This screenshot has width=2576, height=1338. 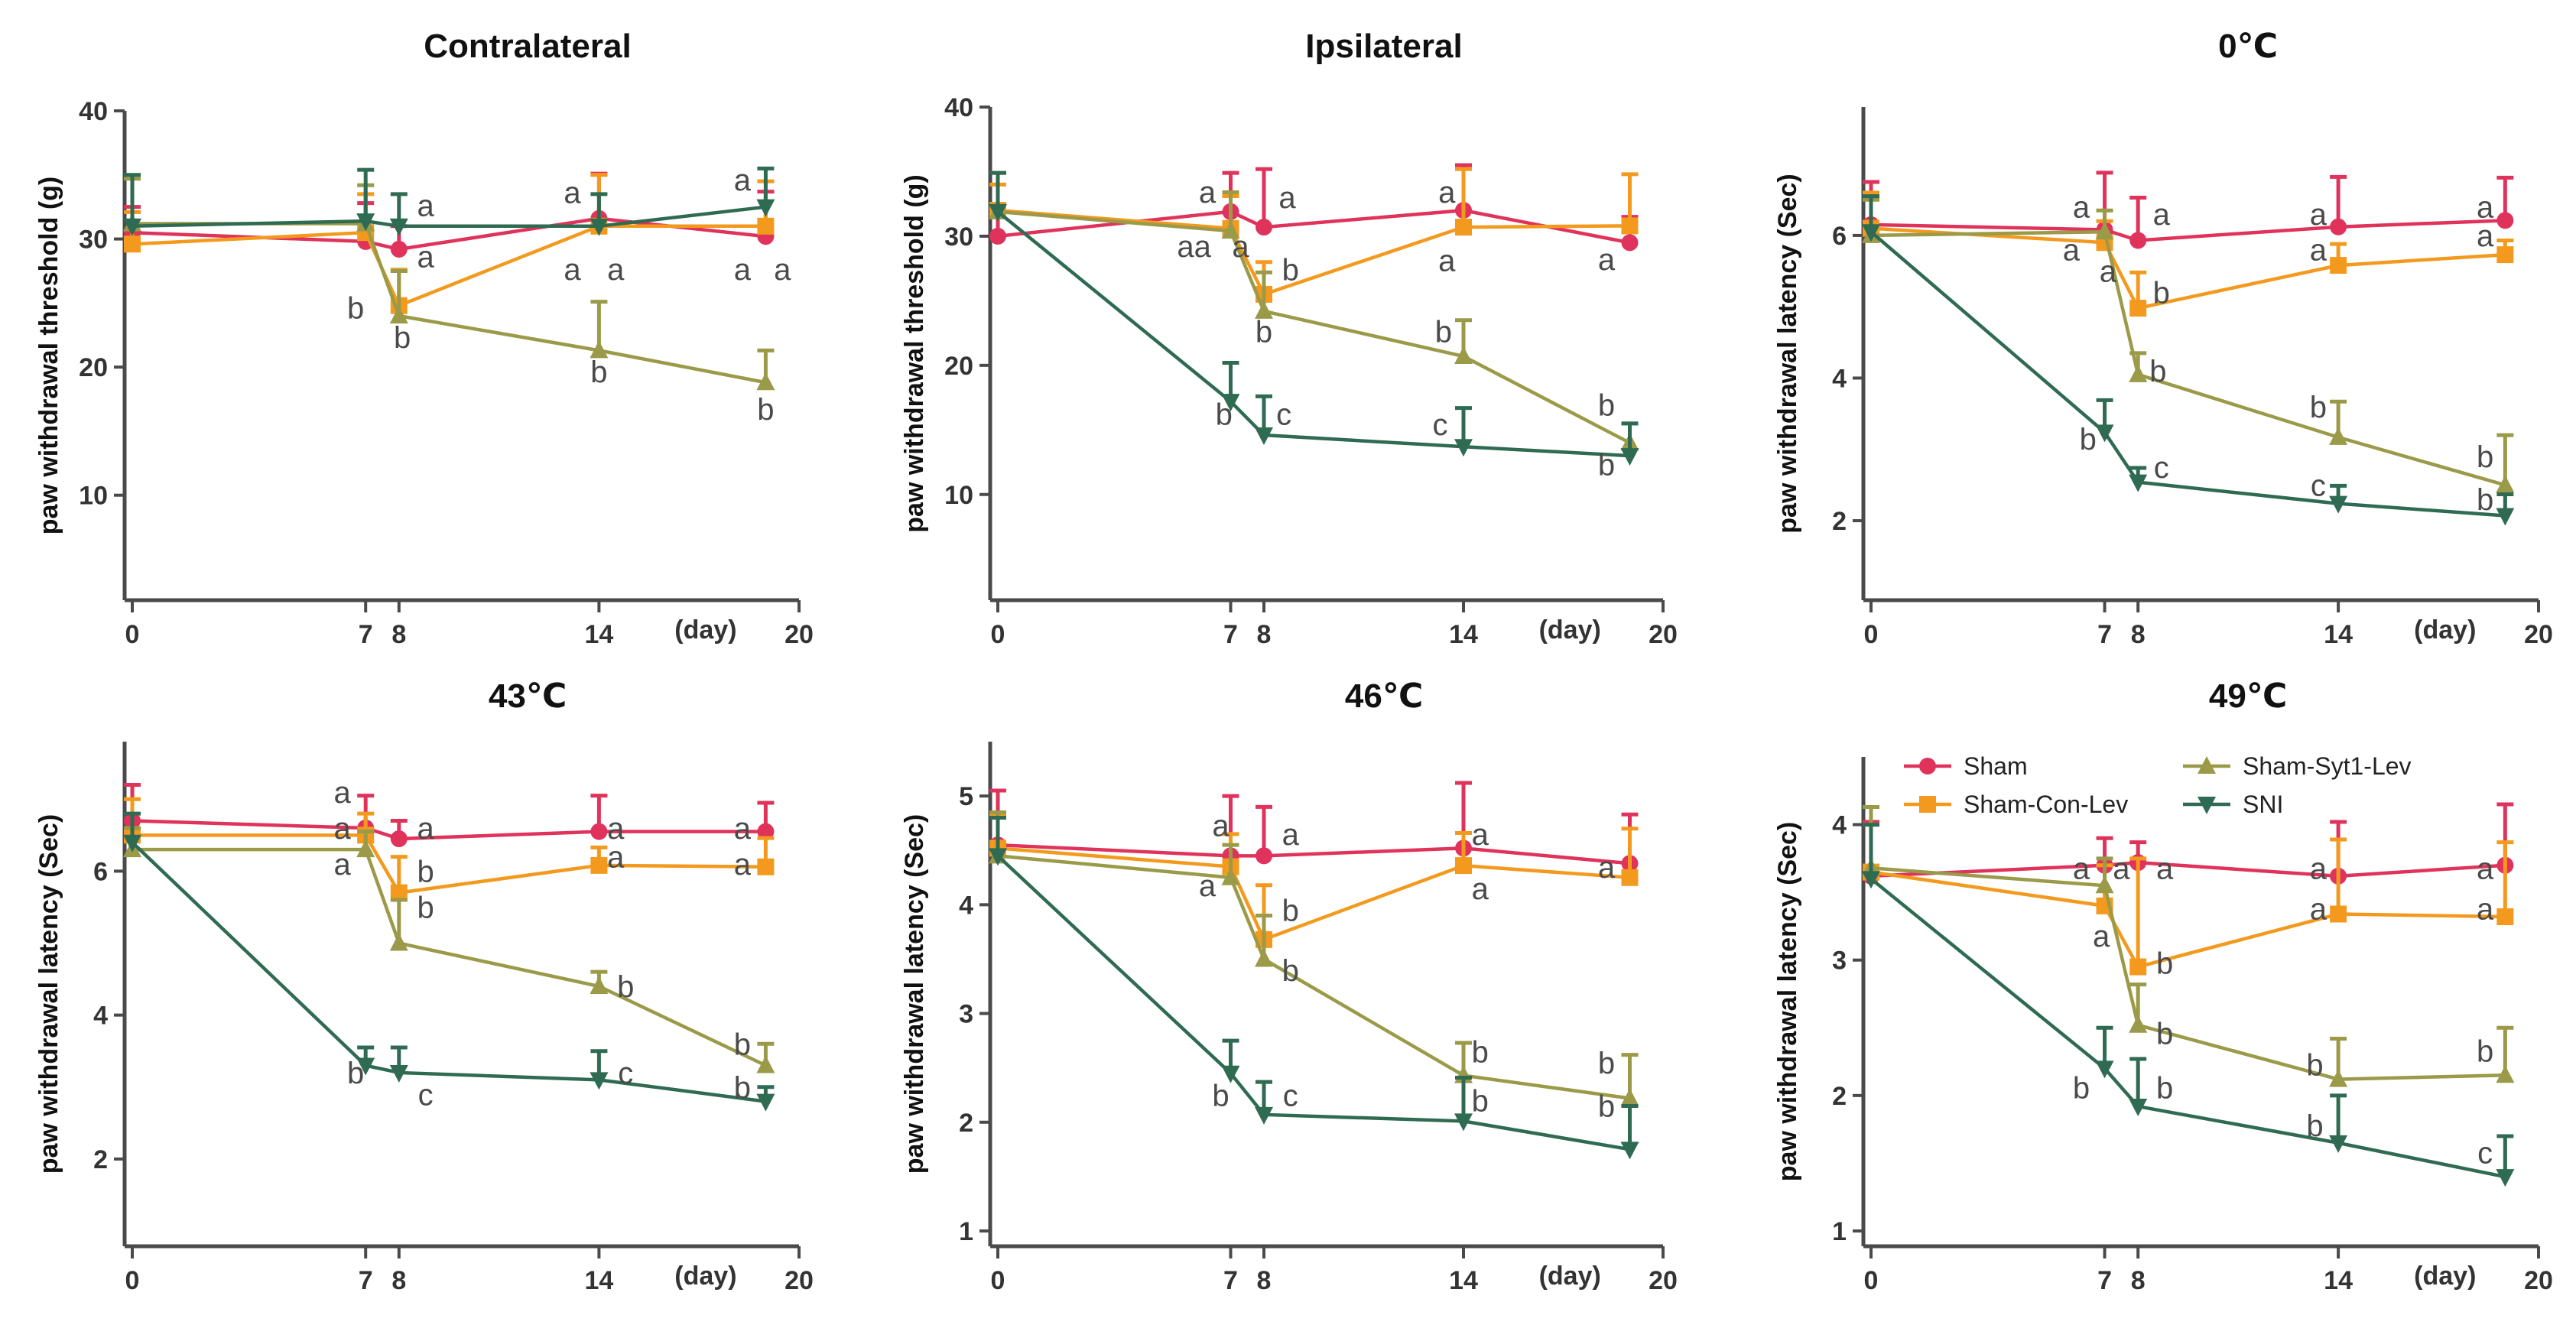 I want to click on series-sham, so click(x=2188, y=843).